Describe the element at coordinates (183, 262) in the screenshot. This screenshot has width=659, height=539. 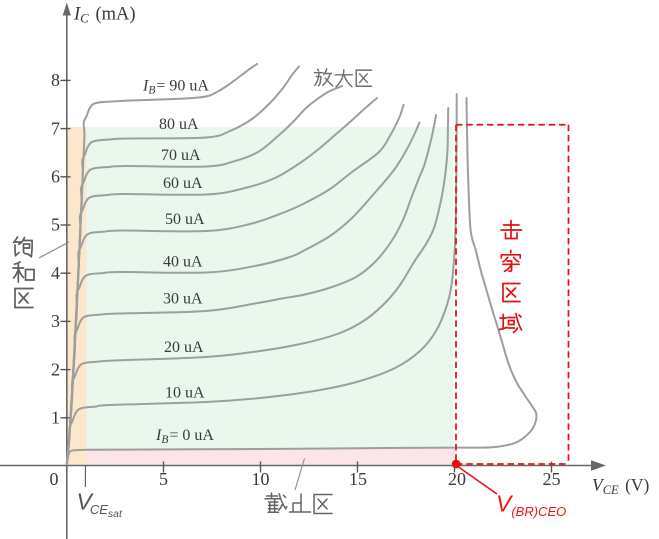
I see `svg-text: 40 uA` at that location.